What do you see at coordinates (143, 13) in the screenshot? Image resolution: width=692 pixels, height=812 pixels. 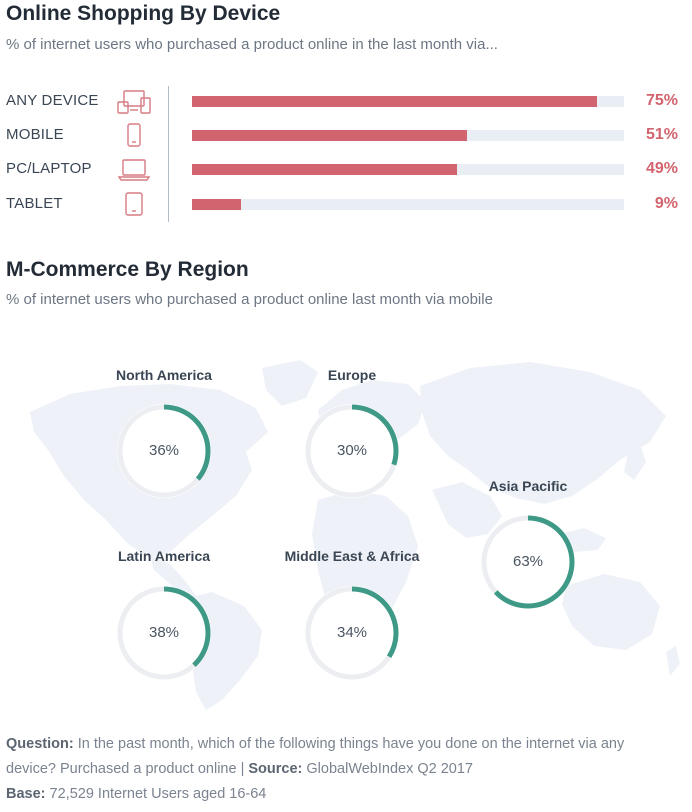 I see `section-title-device: Online Shopping By Device` at bounding box center [143, 13].